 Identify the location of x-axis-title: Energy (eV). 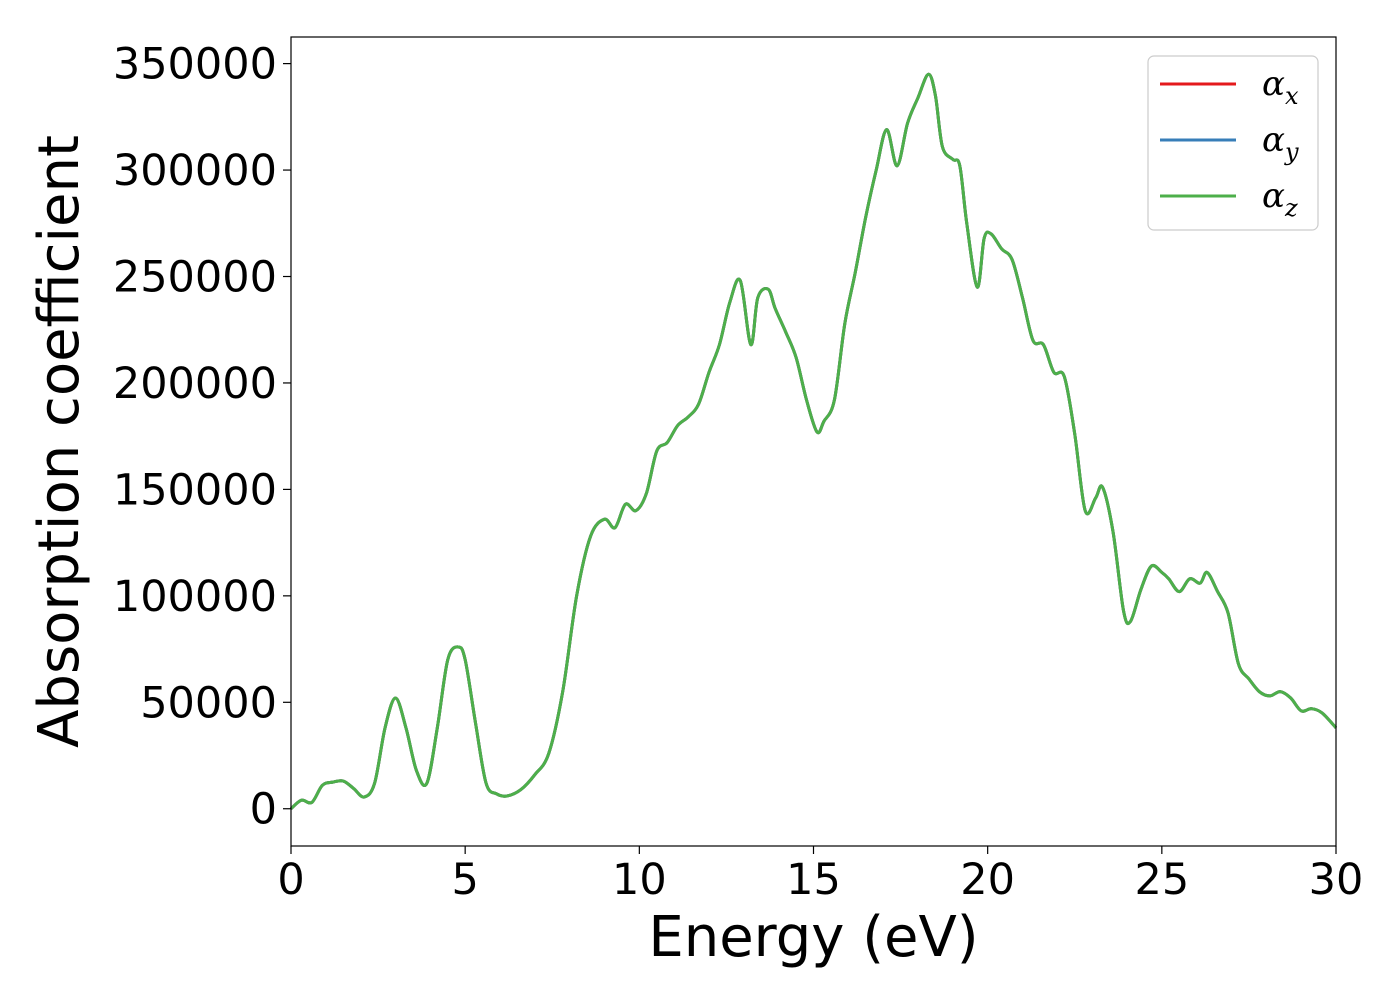
(813, 937).